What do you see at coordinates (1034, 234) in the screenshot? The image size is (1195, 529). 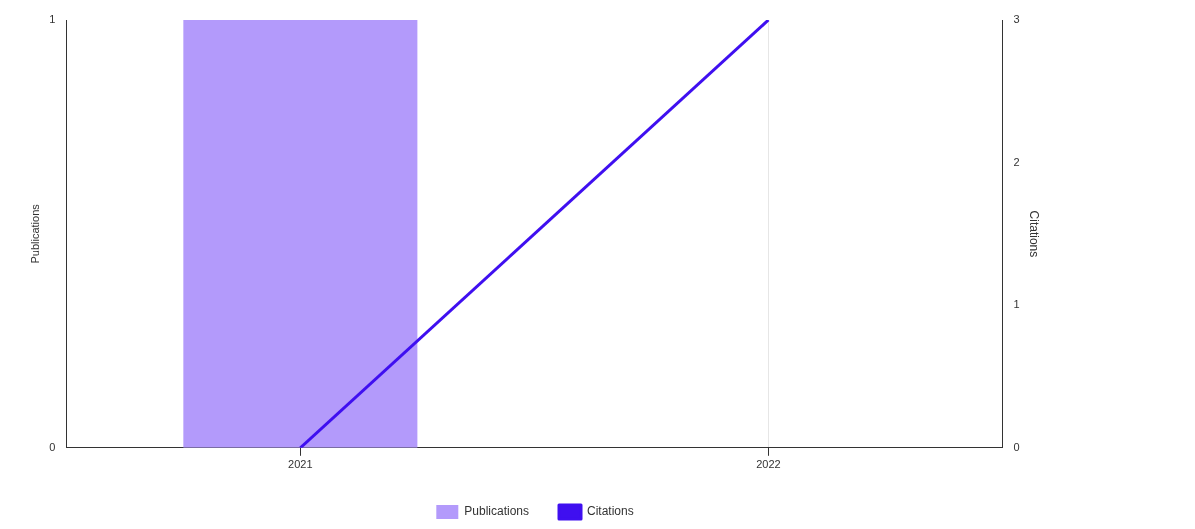 I see `y2-axis-title: Citations` at bounding box center [1034, 234].